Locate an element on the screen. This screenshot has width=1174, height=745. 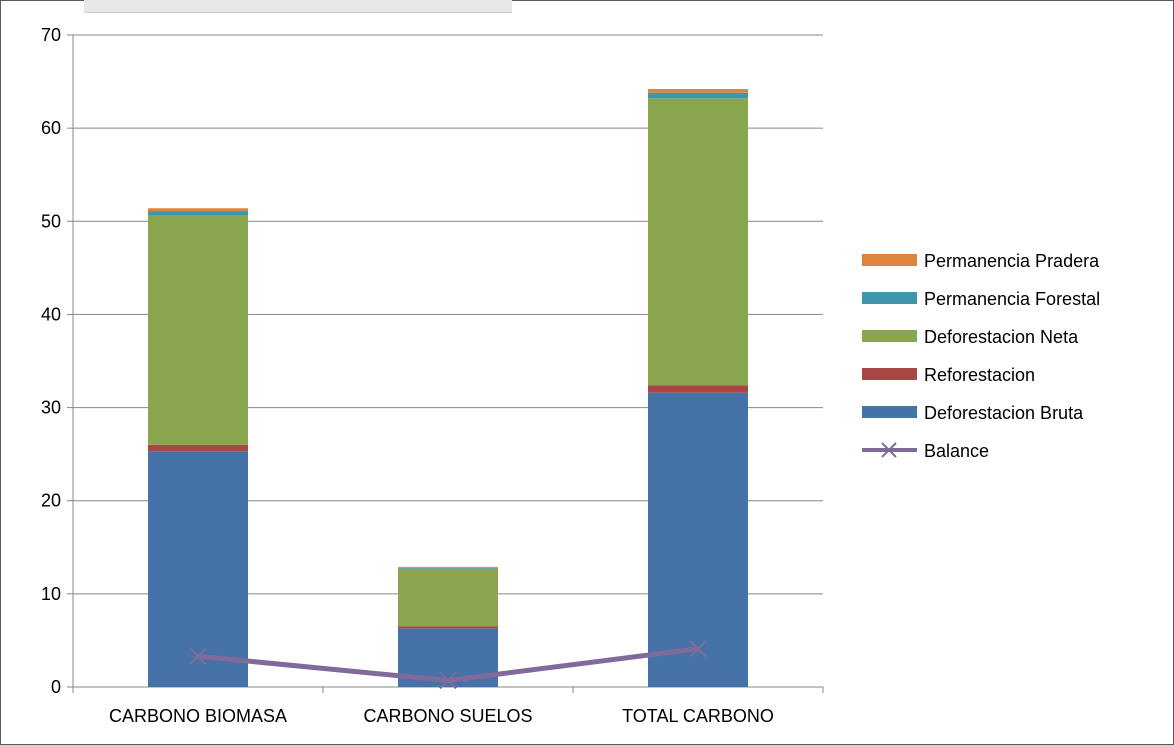
y-tick-label: 50 is located at coordinates (51, 221).